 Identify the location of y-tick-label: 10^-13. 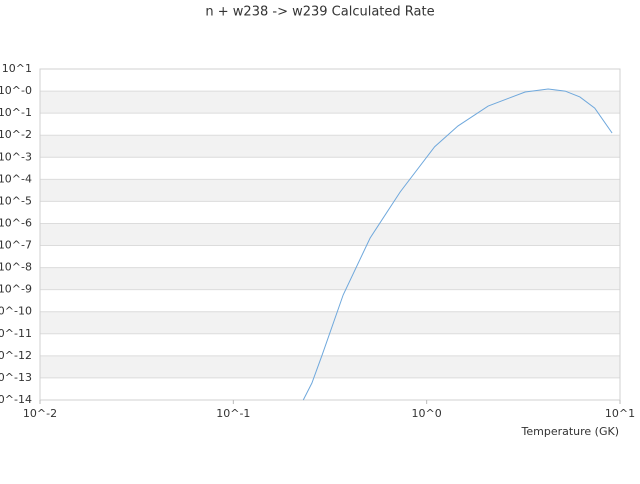
(16, 377).